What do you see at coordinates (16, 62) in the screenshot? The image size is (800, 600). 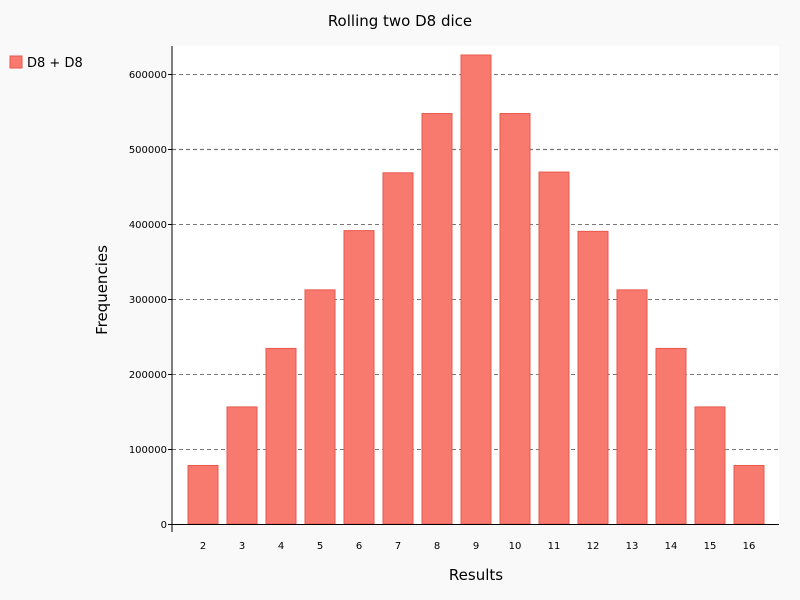 I see `legend-swatch` at bounding box center [16, 62].